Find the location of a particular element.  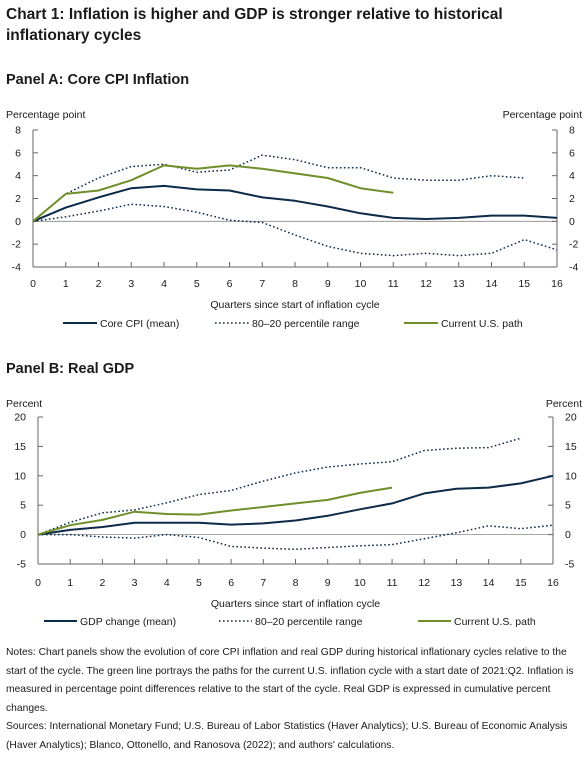

panel-b-x-tick-label: 3 is located at coordinates (135, 583).